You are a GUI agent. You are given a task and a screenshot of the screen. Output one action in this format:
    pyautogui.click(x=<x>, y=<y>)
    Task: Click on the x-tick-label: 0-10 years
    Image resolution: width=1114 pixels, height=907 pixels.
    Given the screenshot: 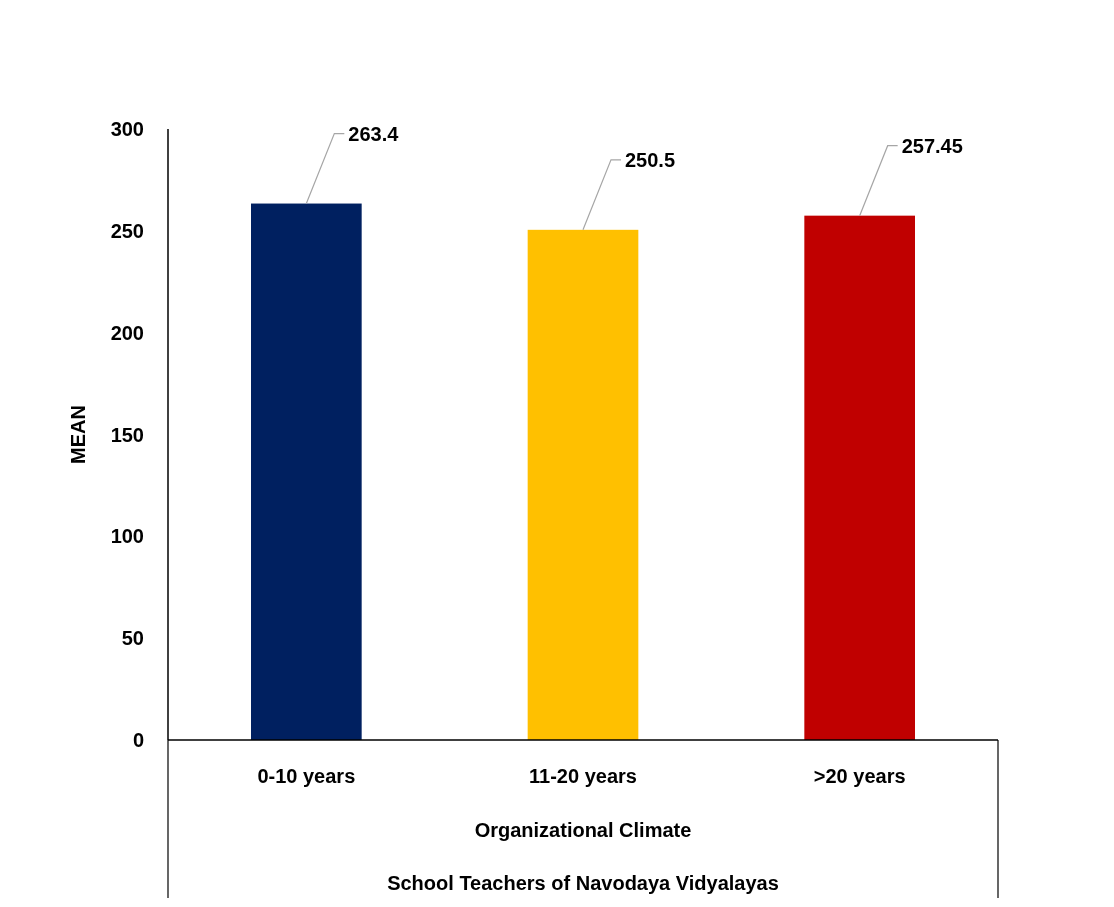 What is the action you would take?
    pyautogui.click(x=306, y=776)
    